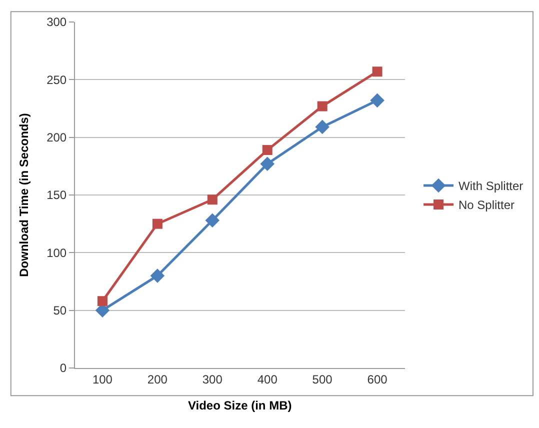 This screenshot has width=539, height=428. What do you see at coordinates (56, 22) in the screenshot?
I see `y-tick-label: 300` at bounding box center [56, 22].